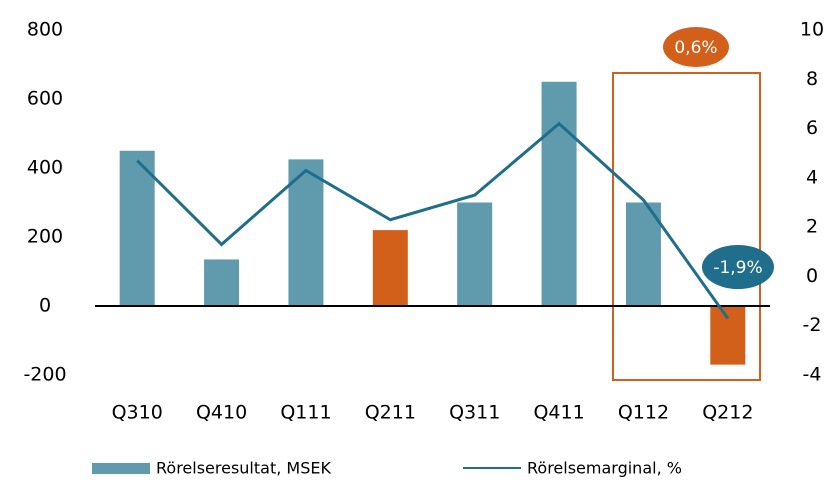 This screenshot has height=481, width=829. What do you see at coordinates (305, 413) in the screenshot?
I see `x-tick-label: Q111` at bounding box center [305, 413].